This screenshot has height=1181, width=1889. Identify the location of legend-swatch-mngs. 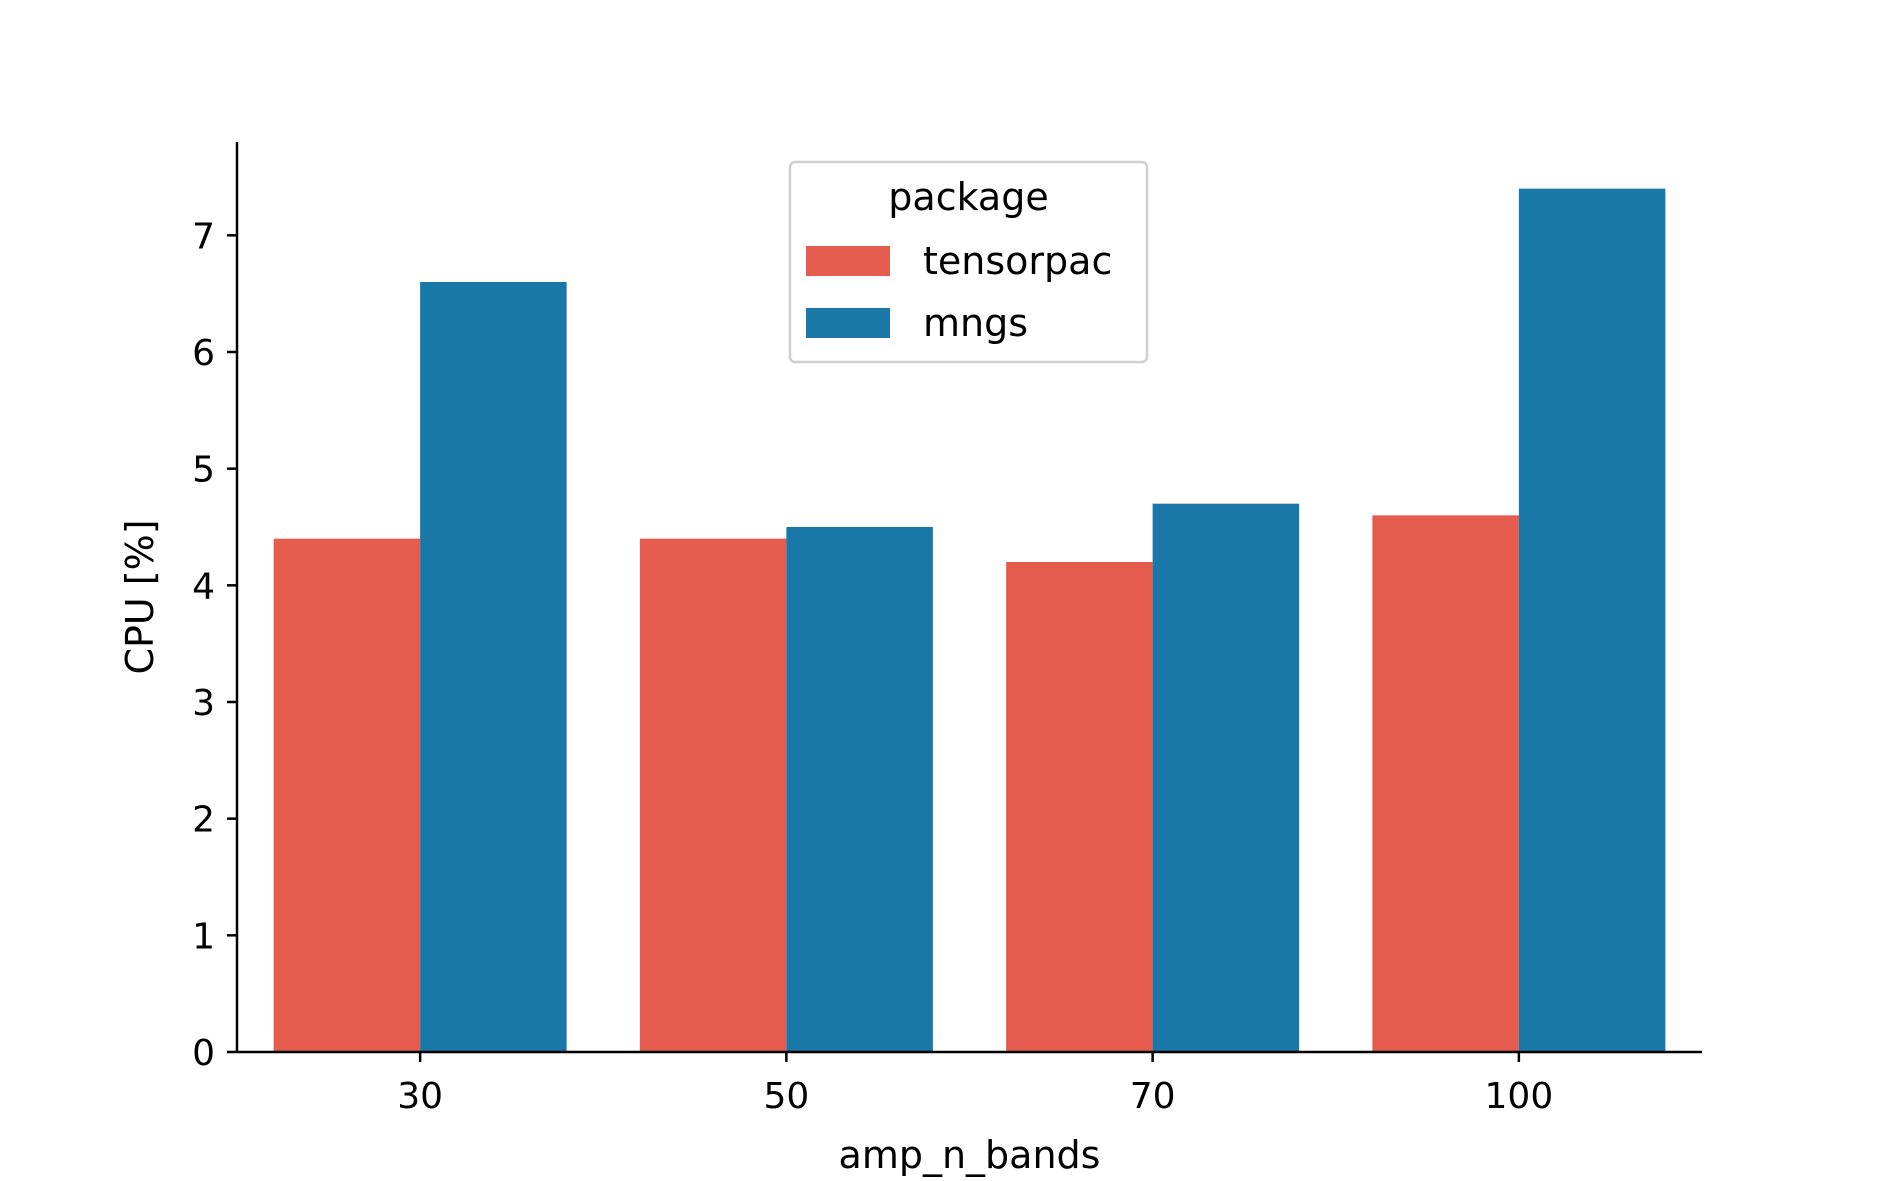
(848, 323).